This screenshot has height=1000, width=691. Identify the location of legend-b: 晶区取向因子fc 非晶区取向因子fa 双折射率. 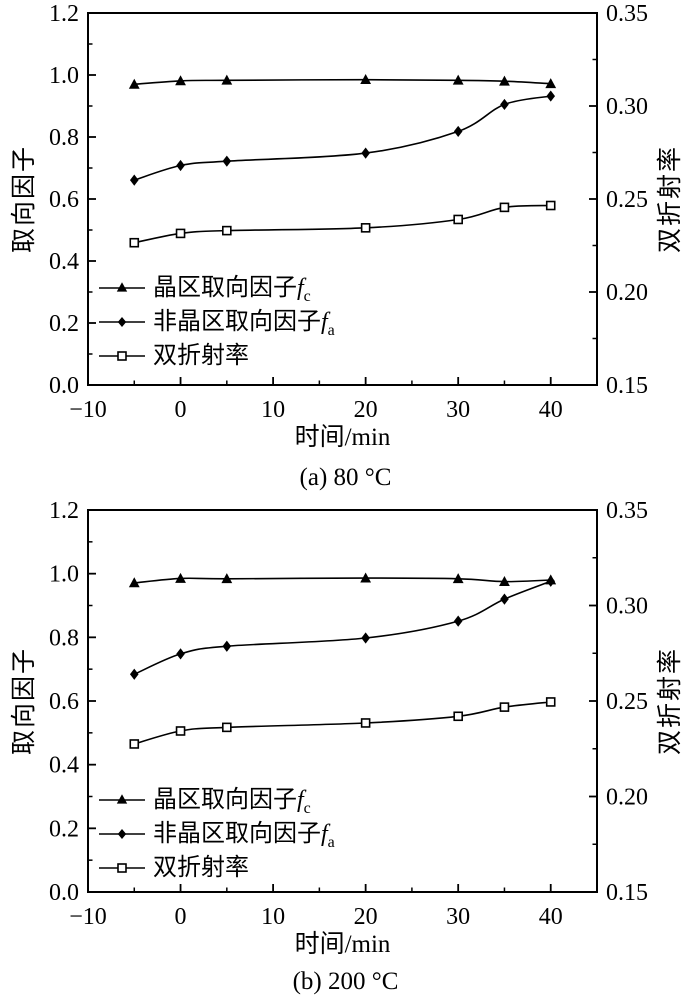
(216, 834).